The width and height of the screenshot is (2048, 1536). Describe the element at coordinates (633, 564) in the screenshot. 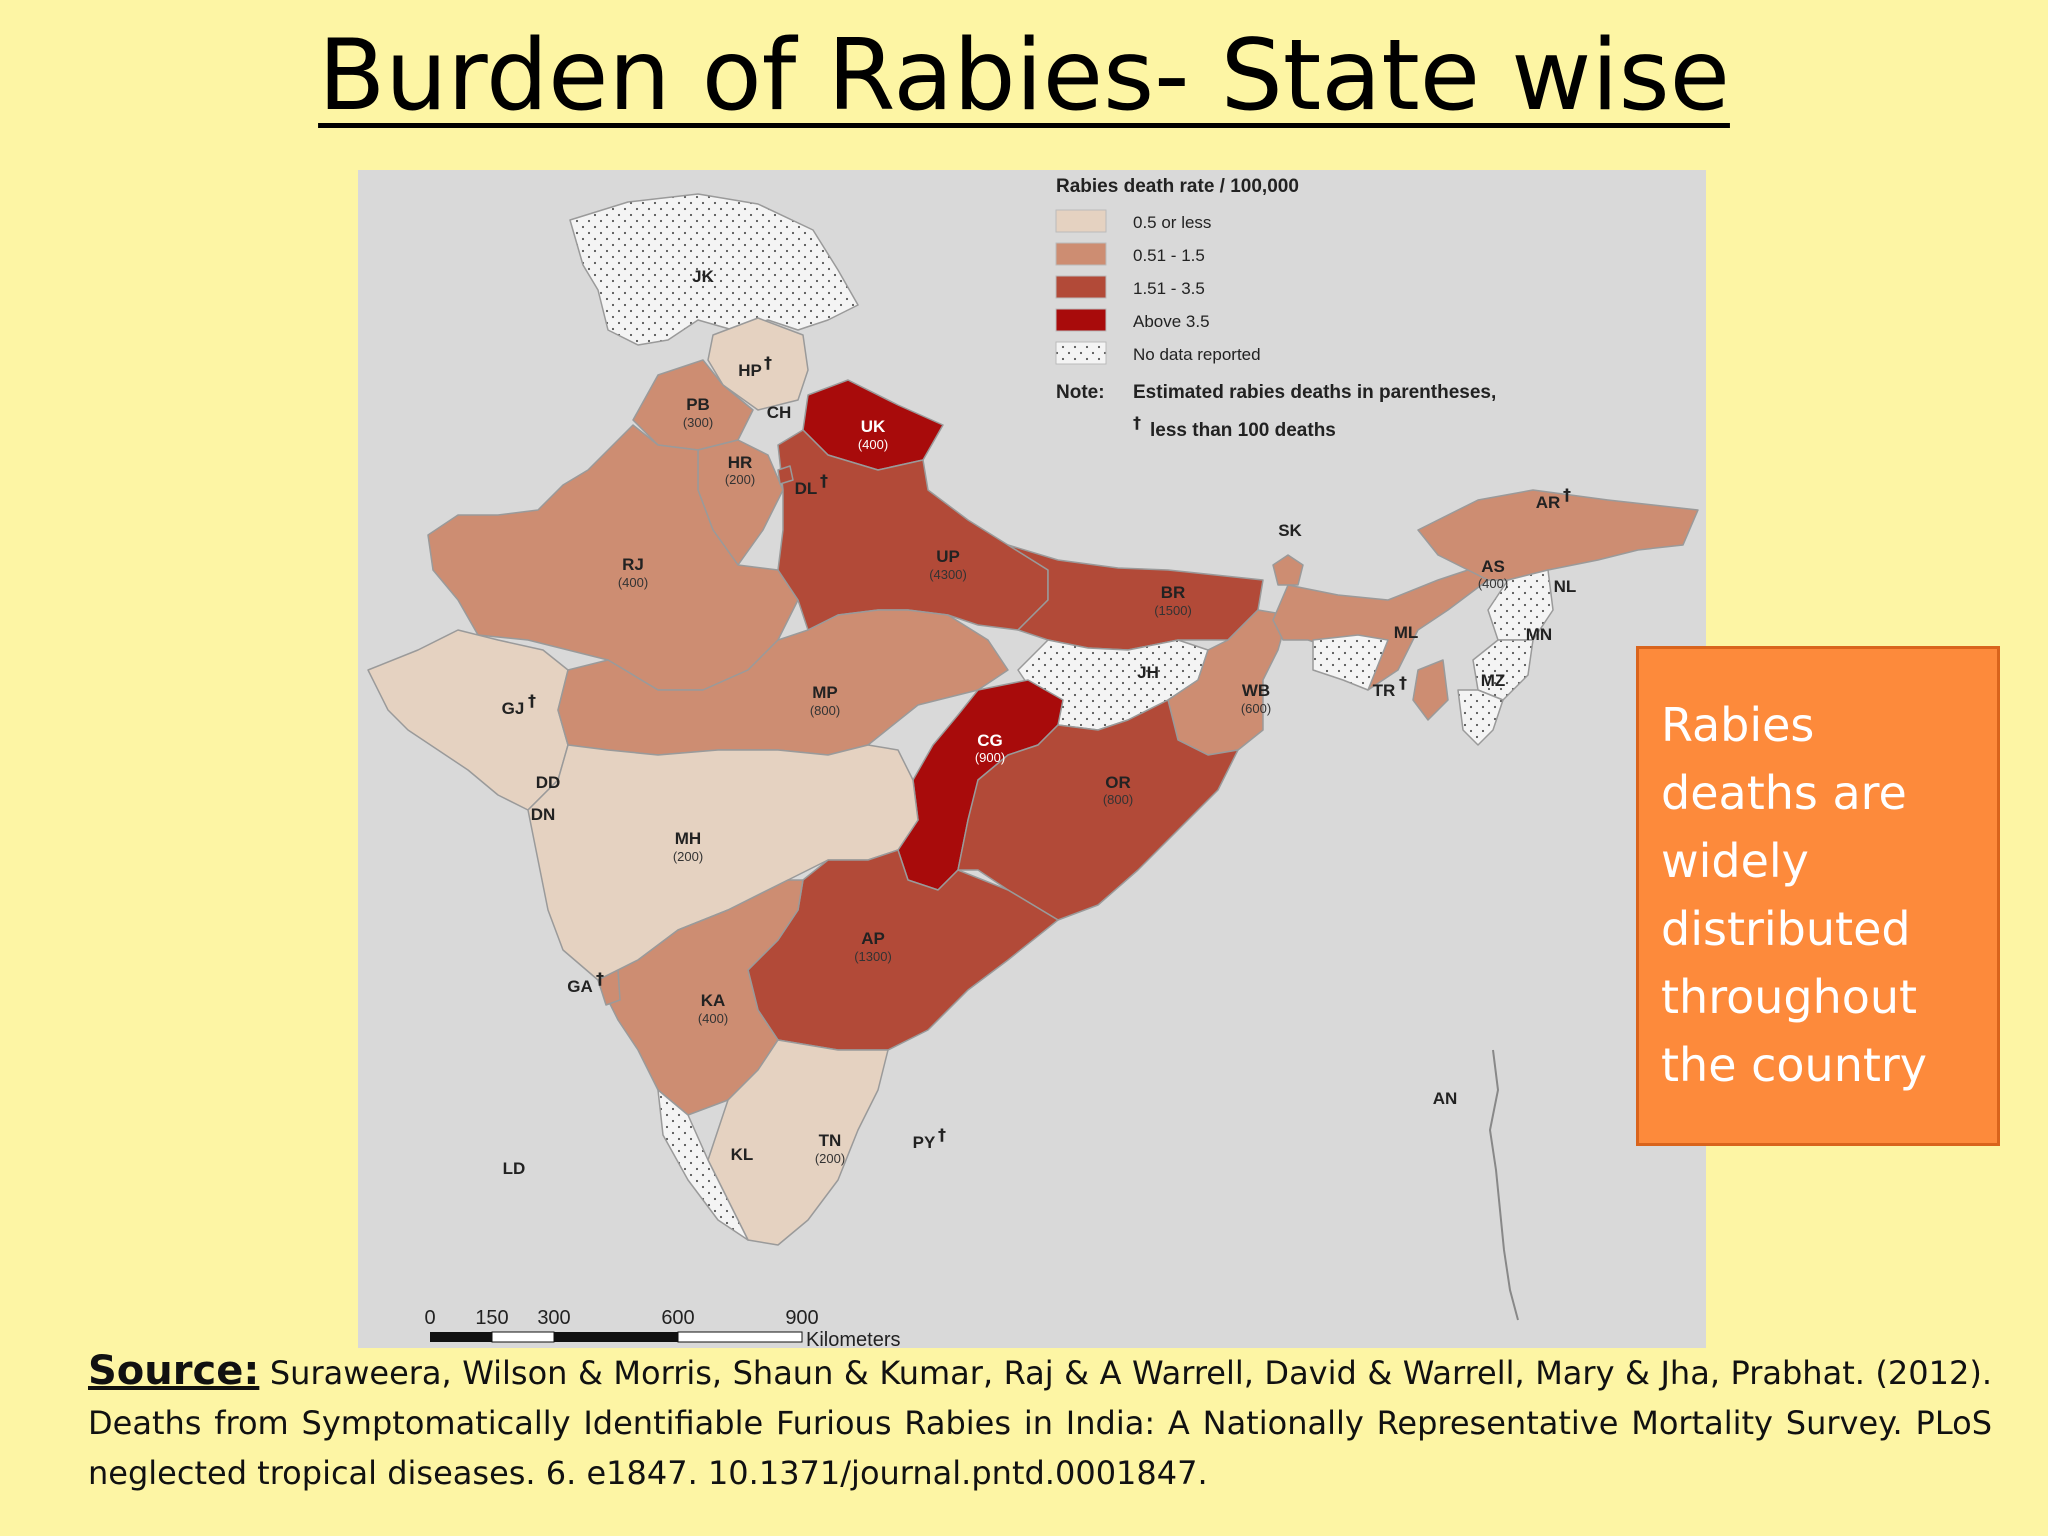

I see `label-rj: RJ` at that location.